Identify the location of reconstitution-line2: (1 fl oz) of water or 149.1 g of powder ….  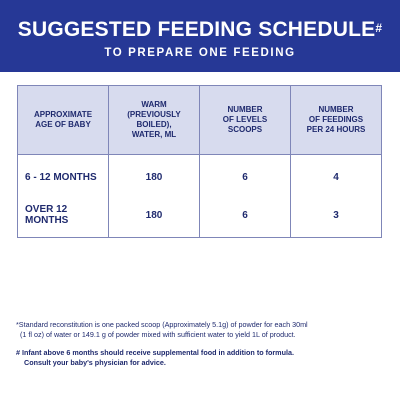
(158, 334).